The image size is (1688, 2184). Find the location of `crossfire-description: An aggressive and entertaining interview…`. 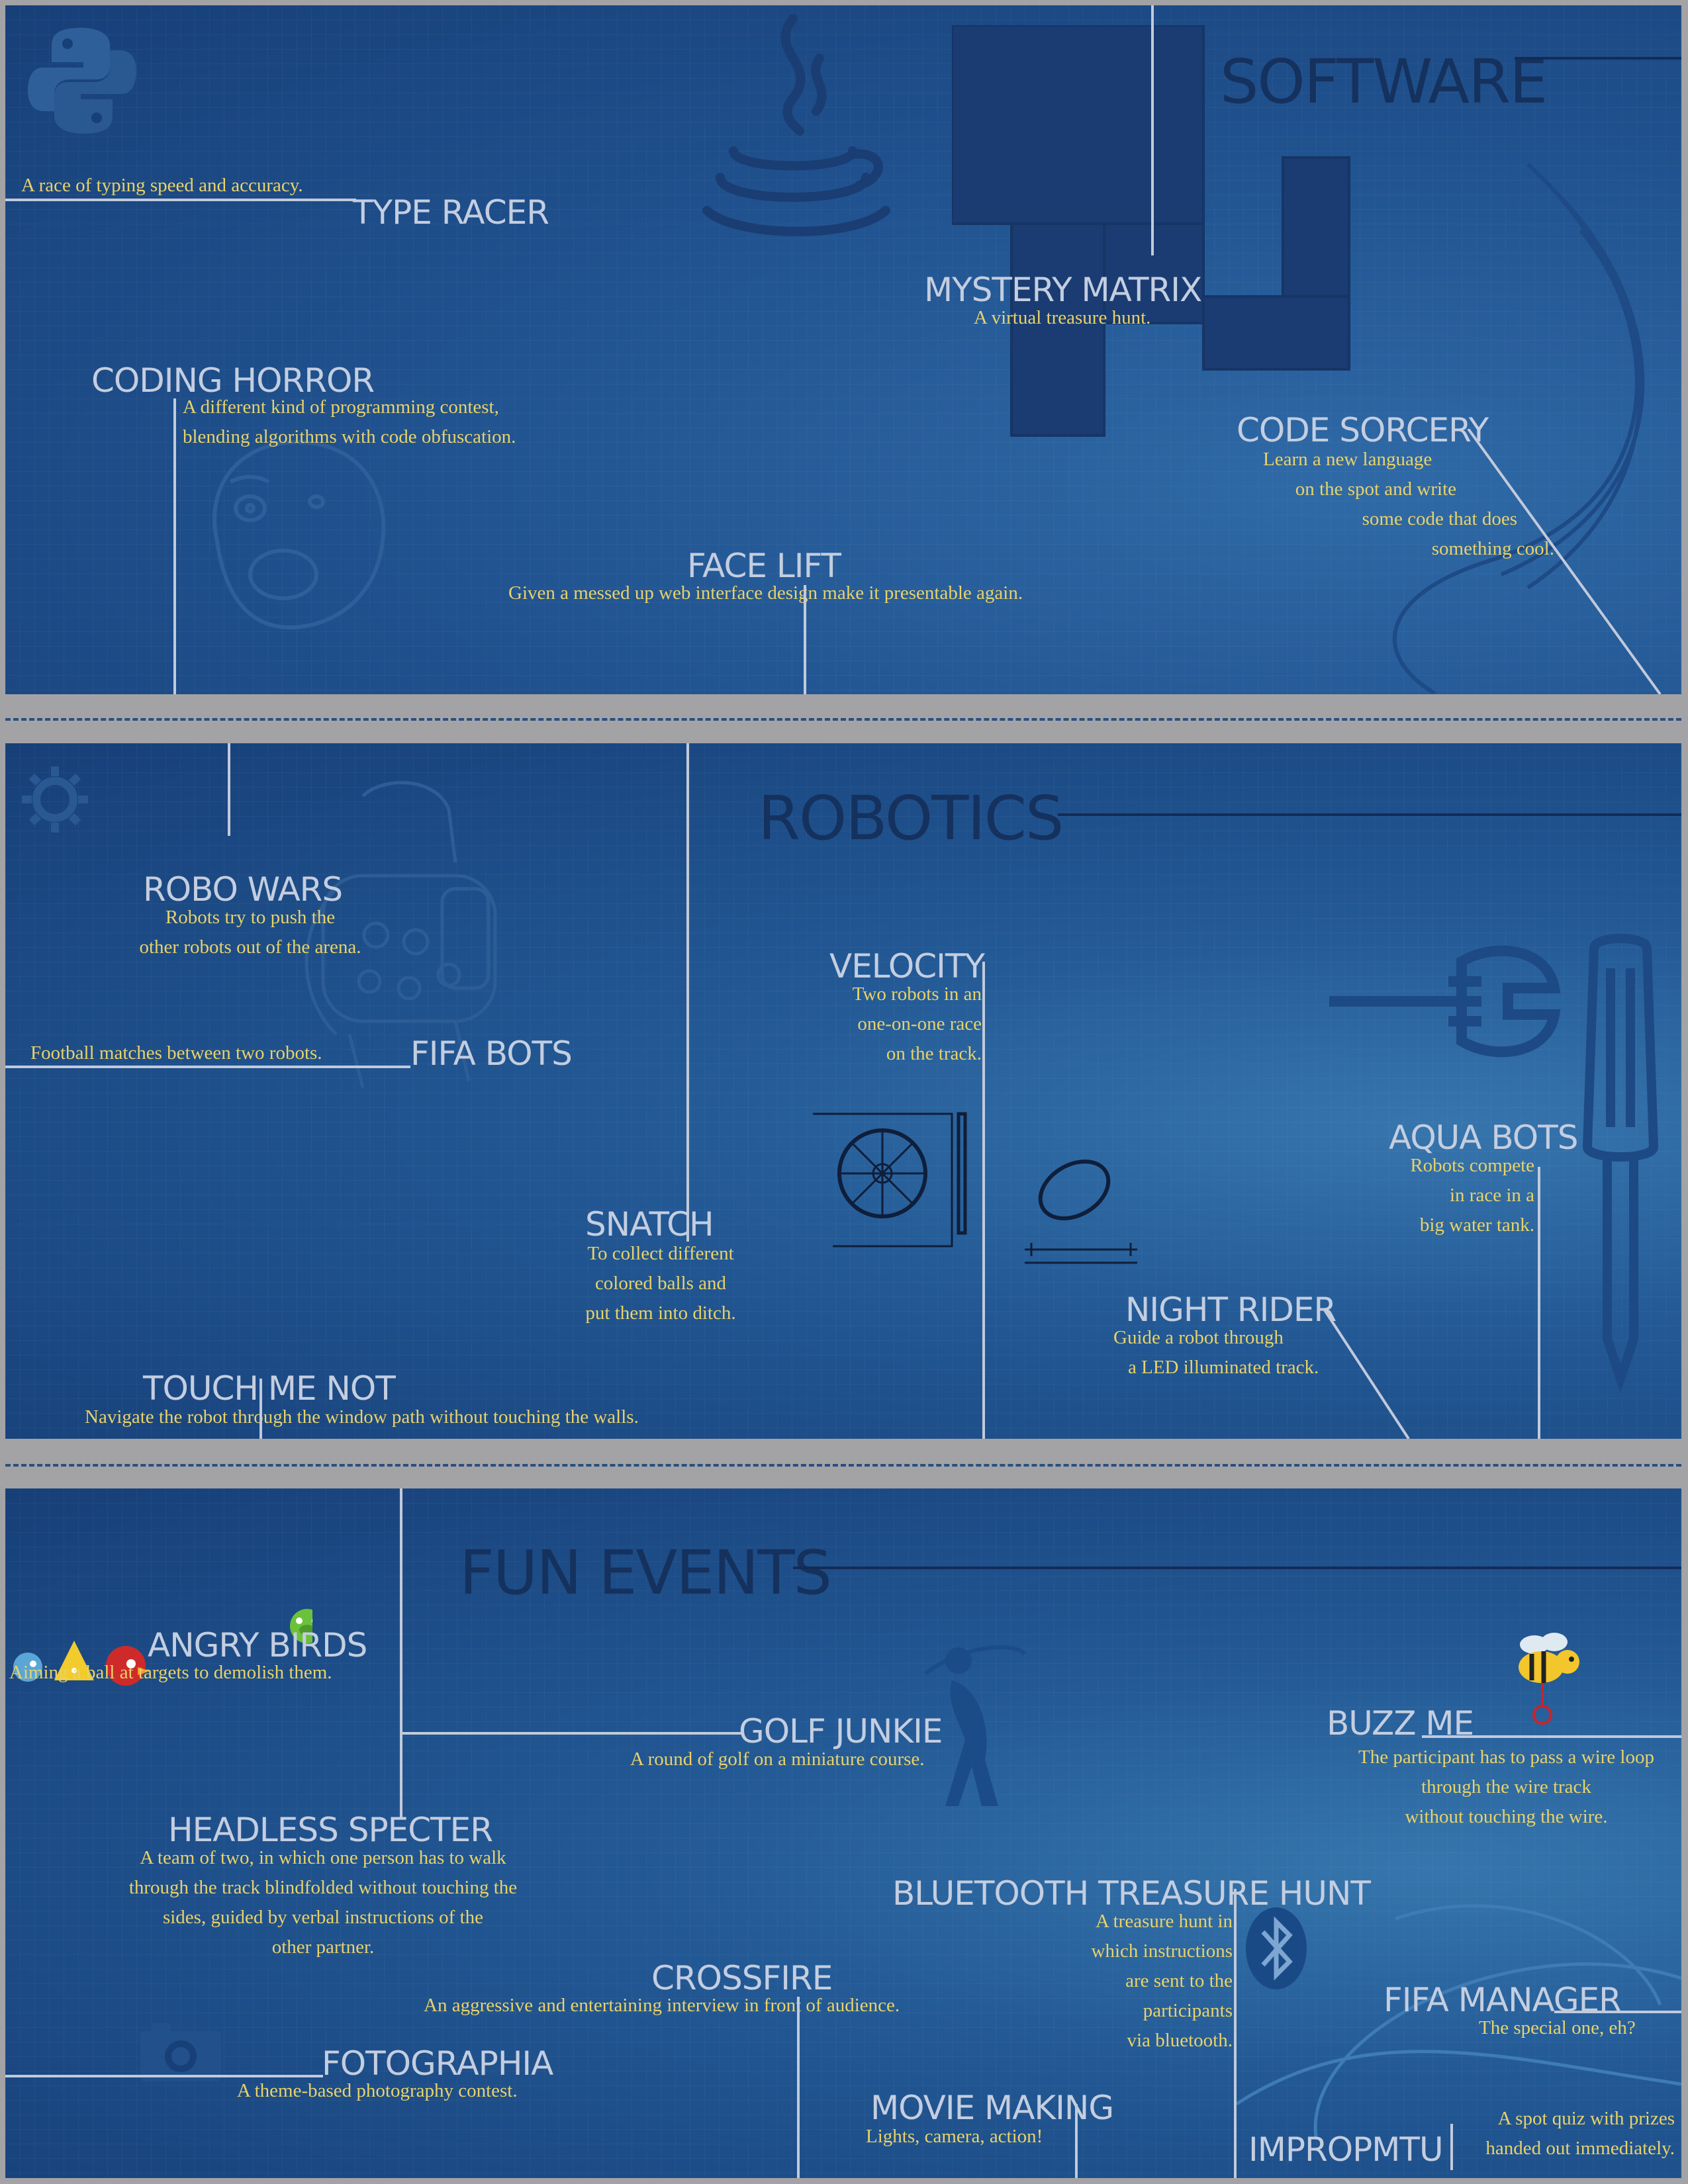

crossfire-description: An aggressive and entertaining interview… is located at coordinates (662, 2005).